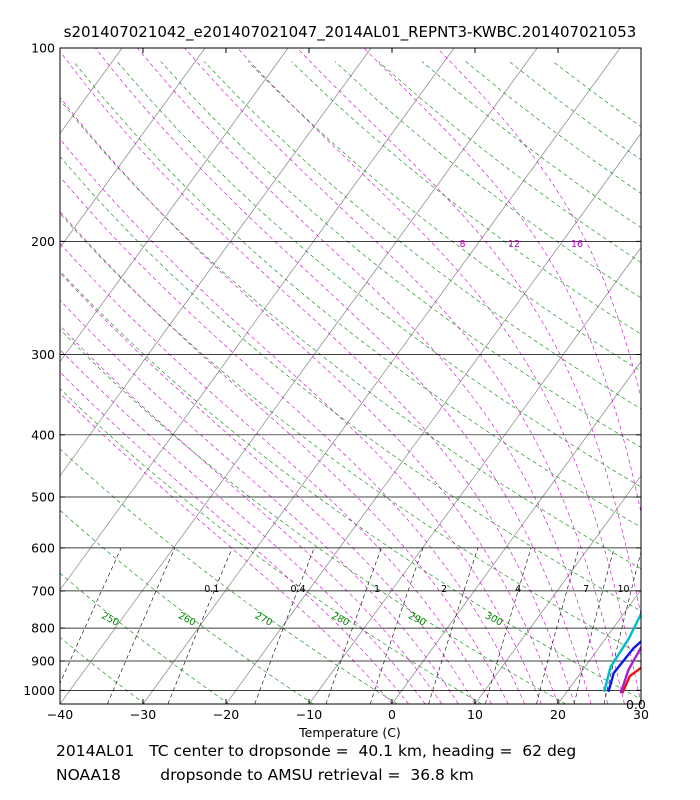 Image resolution: width=700 pixels, height=800 pixels. What do you see at coordinates (60, 714) in the screenshot?
I see `x-tick-label: −40` at bounding box center [60, 714].